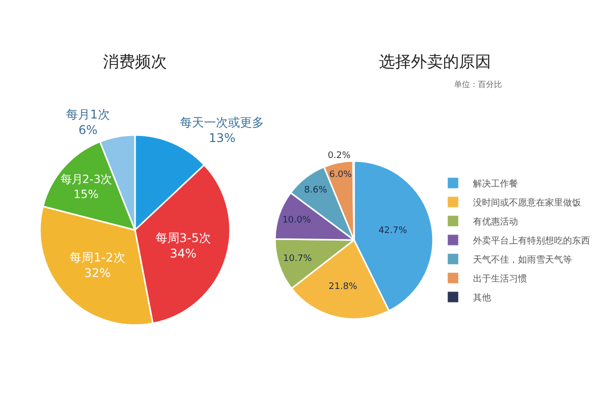  What do you see at coordinates (393, 231) in the screenshot?
I see `data-label: 42.7%` at bounding box center [393, 231].